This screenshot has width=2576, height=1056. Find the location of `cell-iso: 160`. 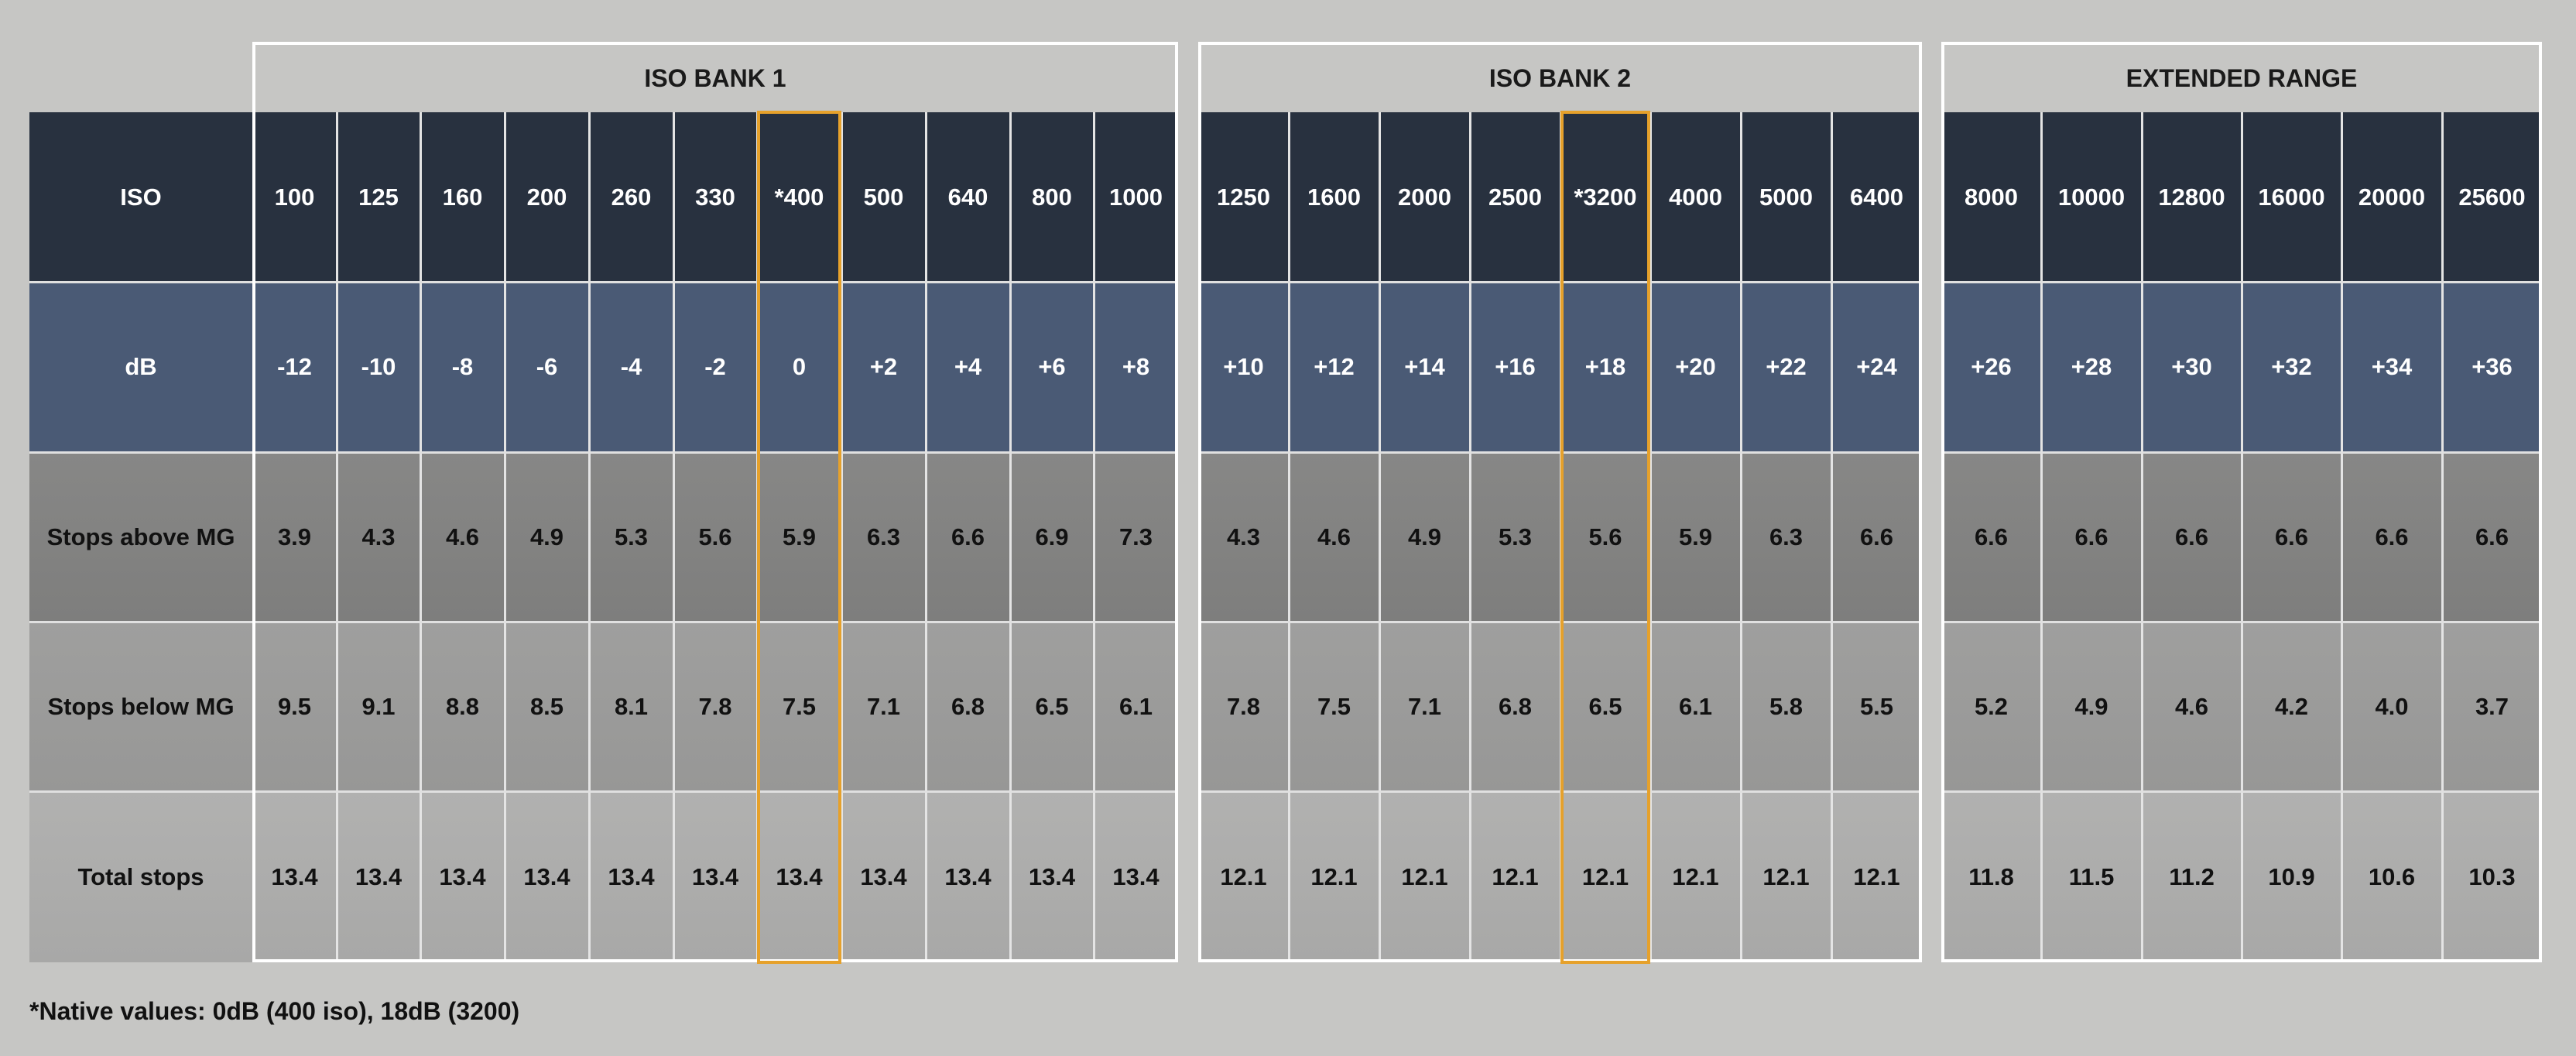

cell-iso: 160 is located at coordinates (462, 197).